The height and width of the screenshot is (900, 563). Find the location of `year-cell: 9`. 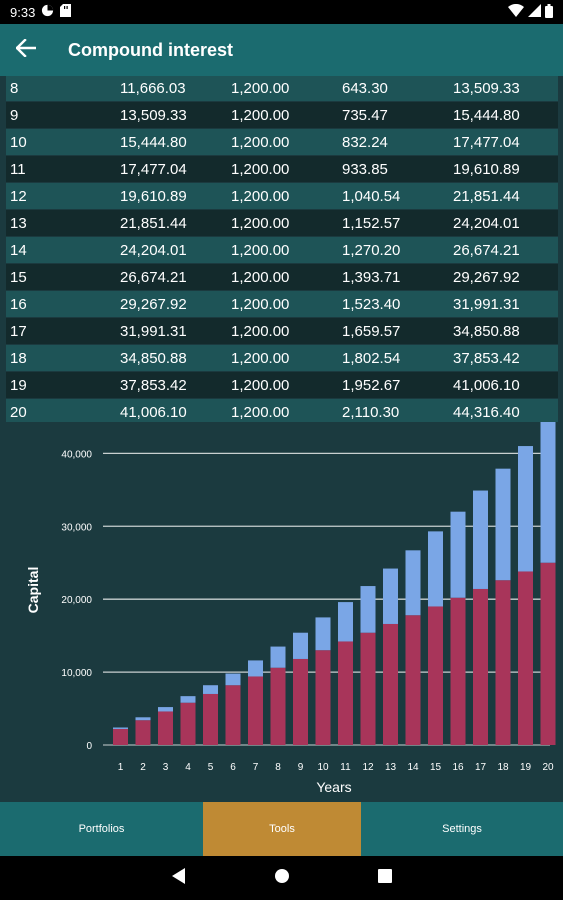

year-cell: 9 is located at coordinates (14, 115).